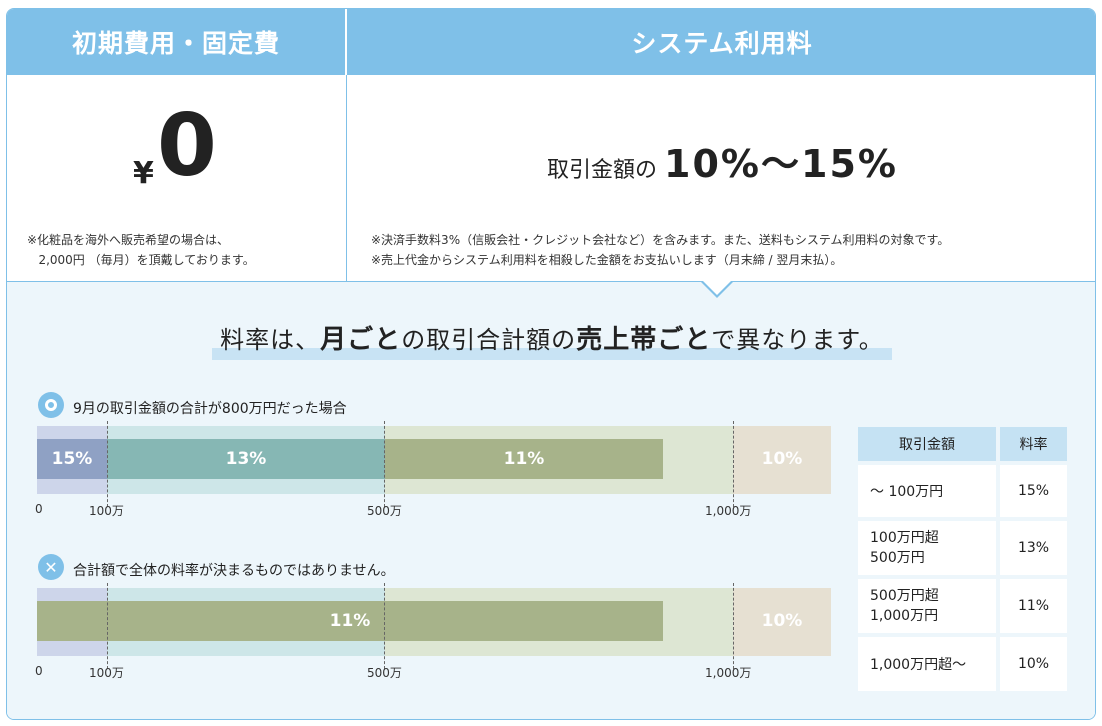 This screenshot has height=726, width=1102. What do you see at coordinates (797, 340) in the screenshot?
I see `headline-part3: で異なります。` at bounding box center [797, 340].